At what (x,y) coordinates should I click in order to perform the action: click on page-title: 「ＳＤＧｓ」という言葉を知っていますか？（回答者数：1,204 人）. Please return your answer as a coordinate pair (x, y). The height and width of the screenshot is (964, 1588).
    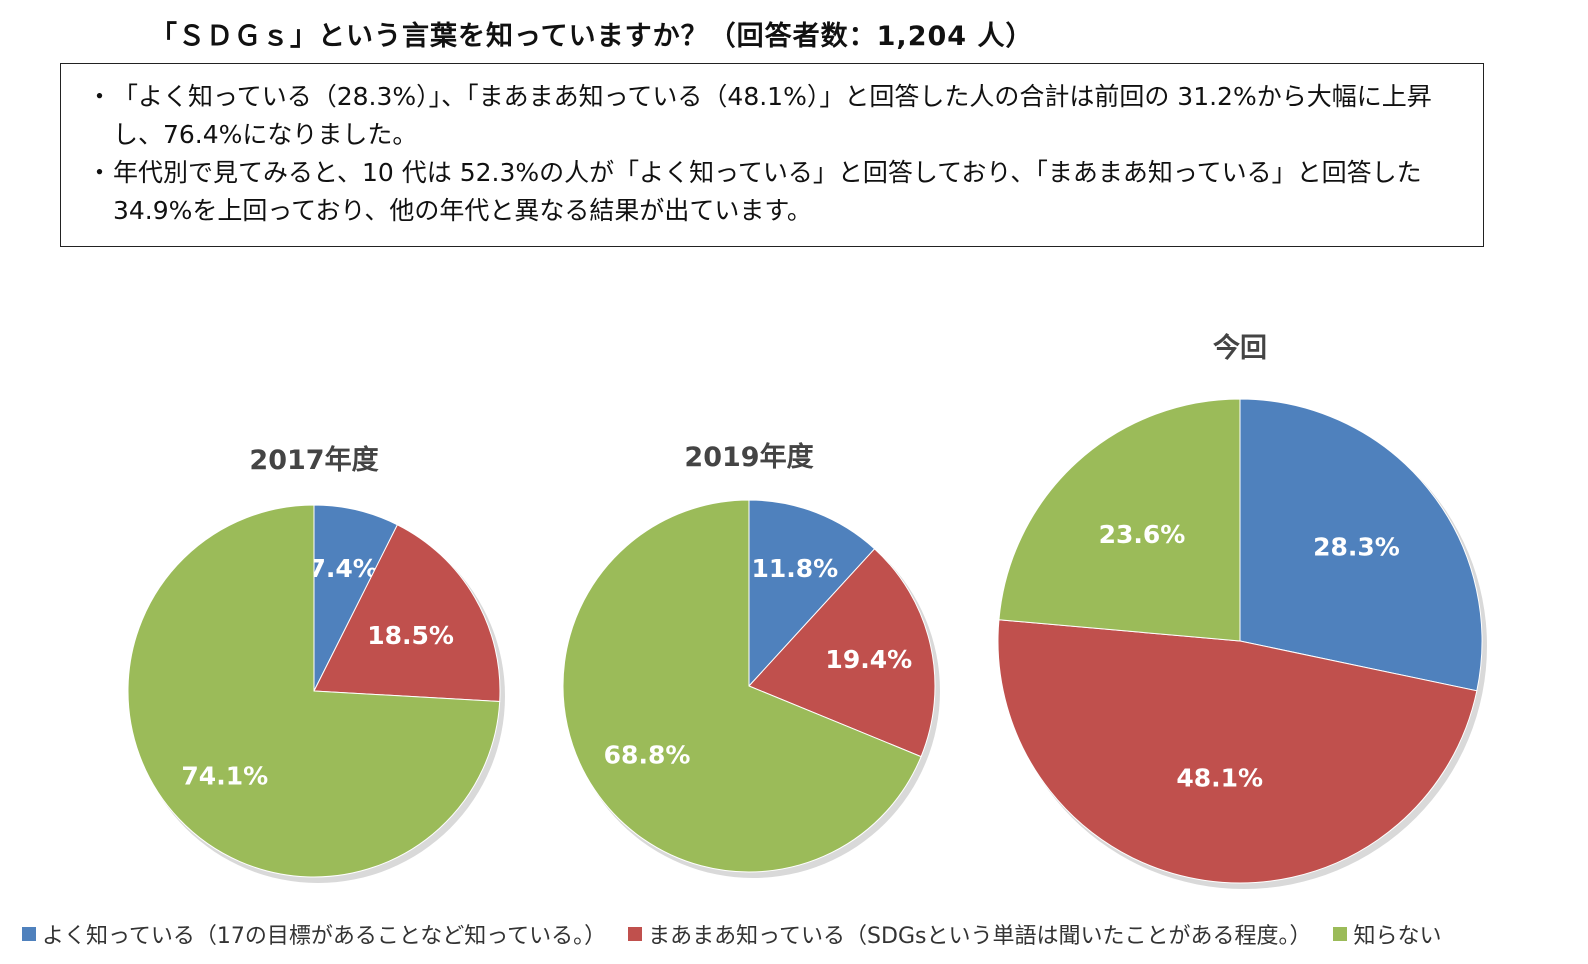
    Looking at the image, I should click on (592, 36).